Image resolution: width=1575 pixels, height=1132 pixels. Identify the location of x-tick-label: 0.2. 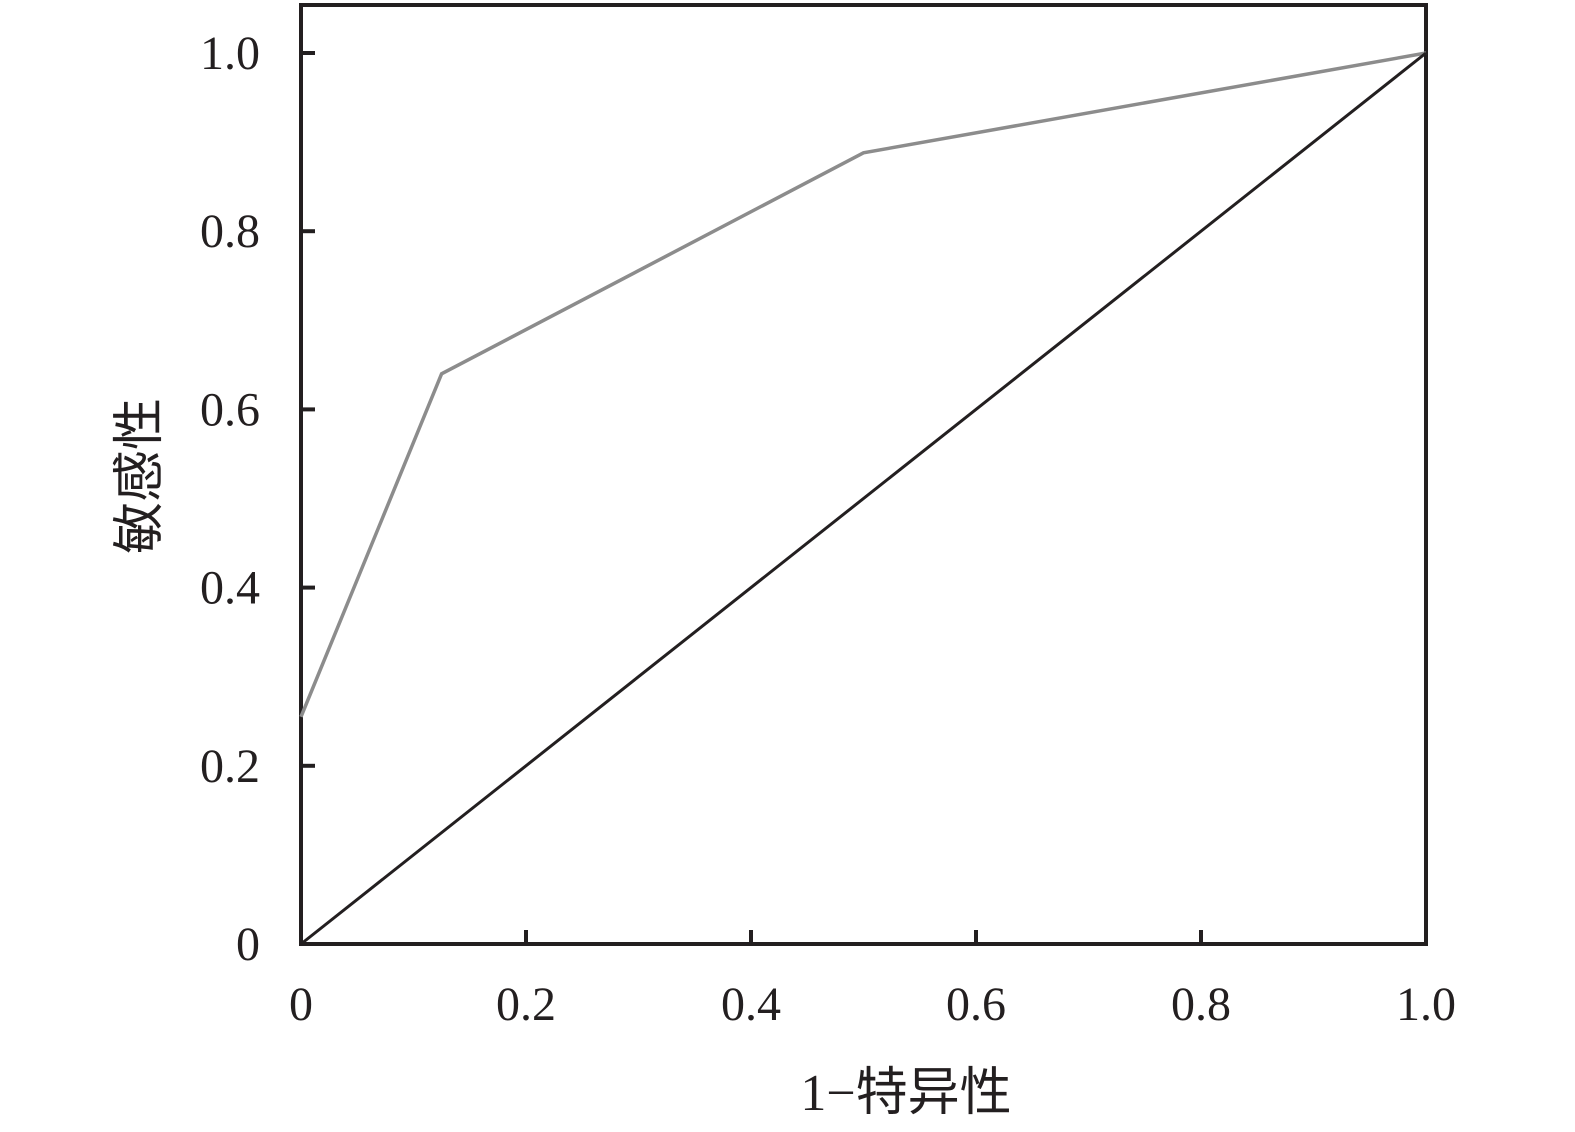
(526, 1004).